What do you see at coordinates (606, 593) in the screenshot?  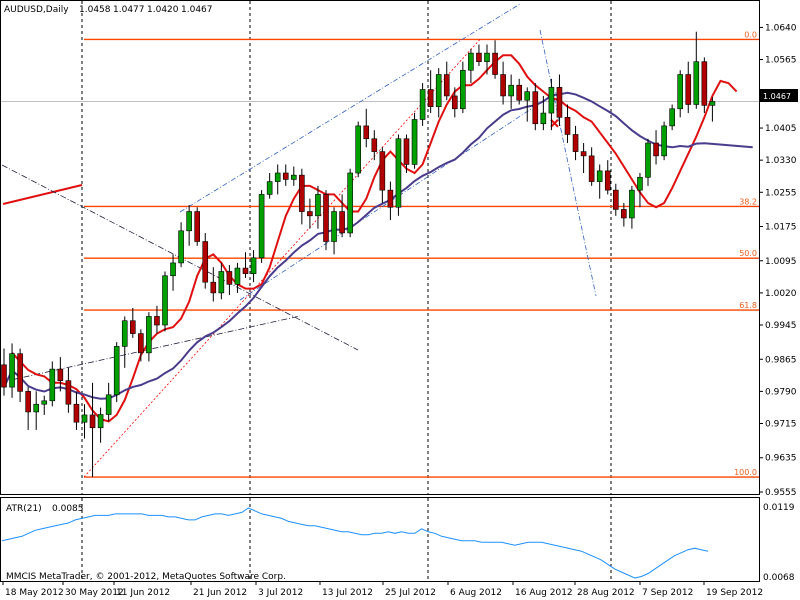 I see `time-axis-tick-label: 28 Aug 2012` at bounding box center [606, 593].